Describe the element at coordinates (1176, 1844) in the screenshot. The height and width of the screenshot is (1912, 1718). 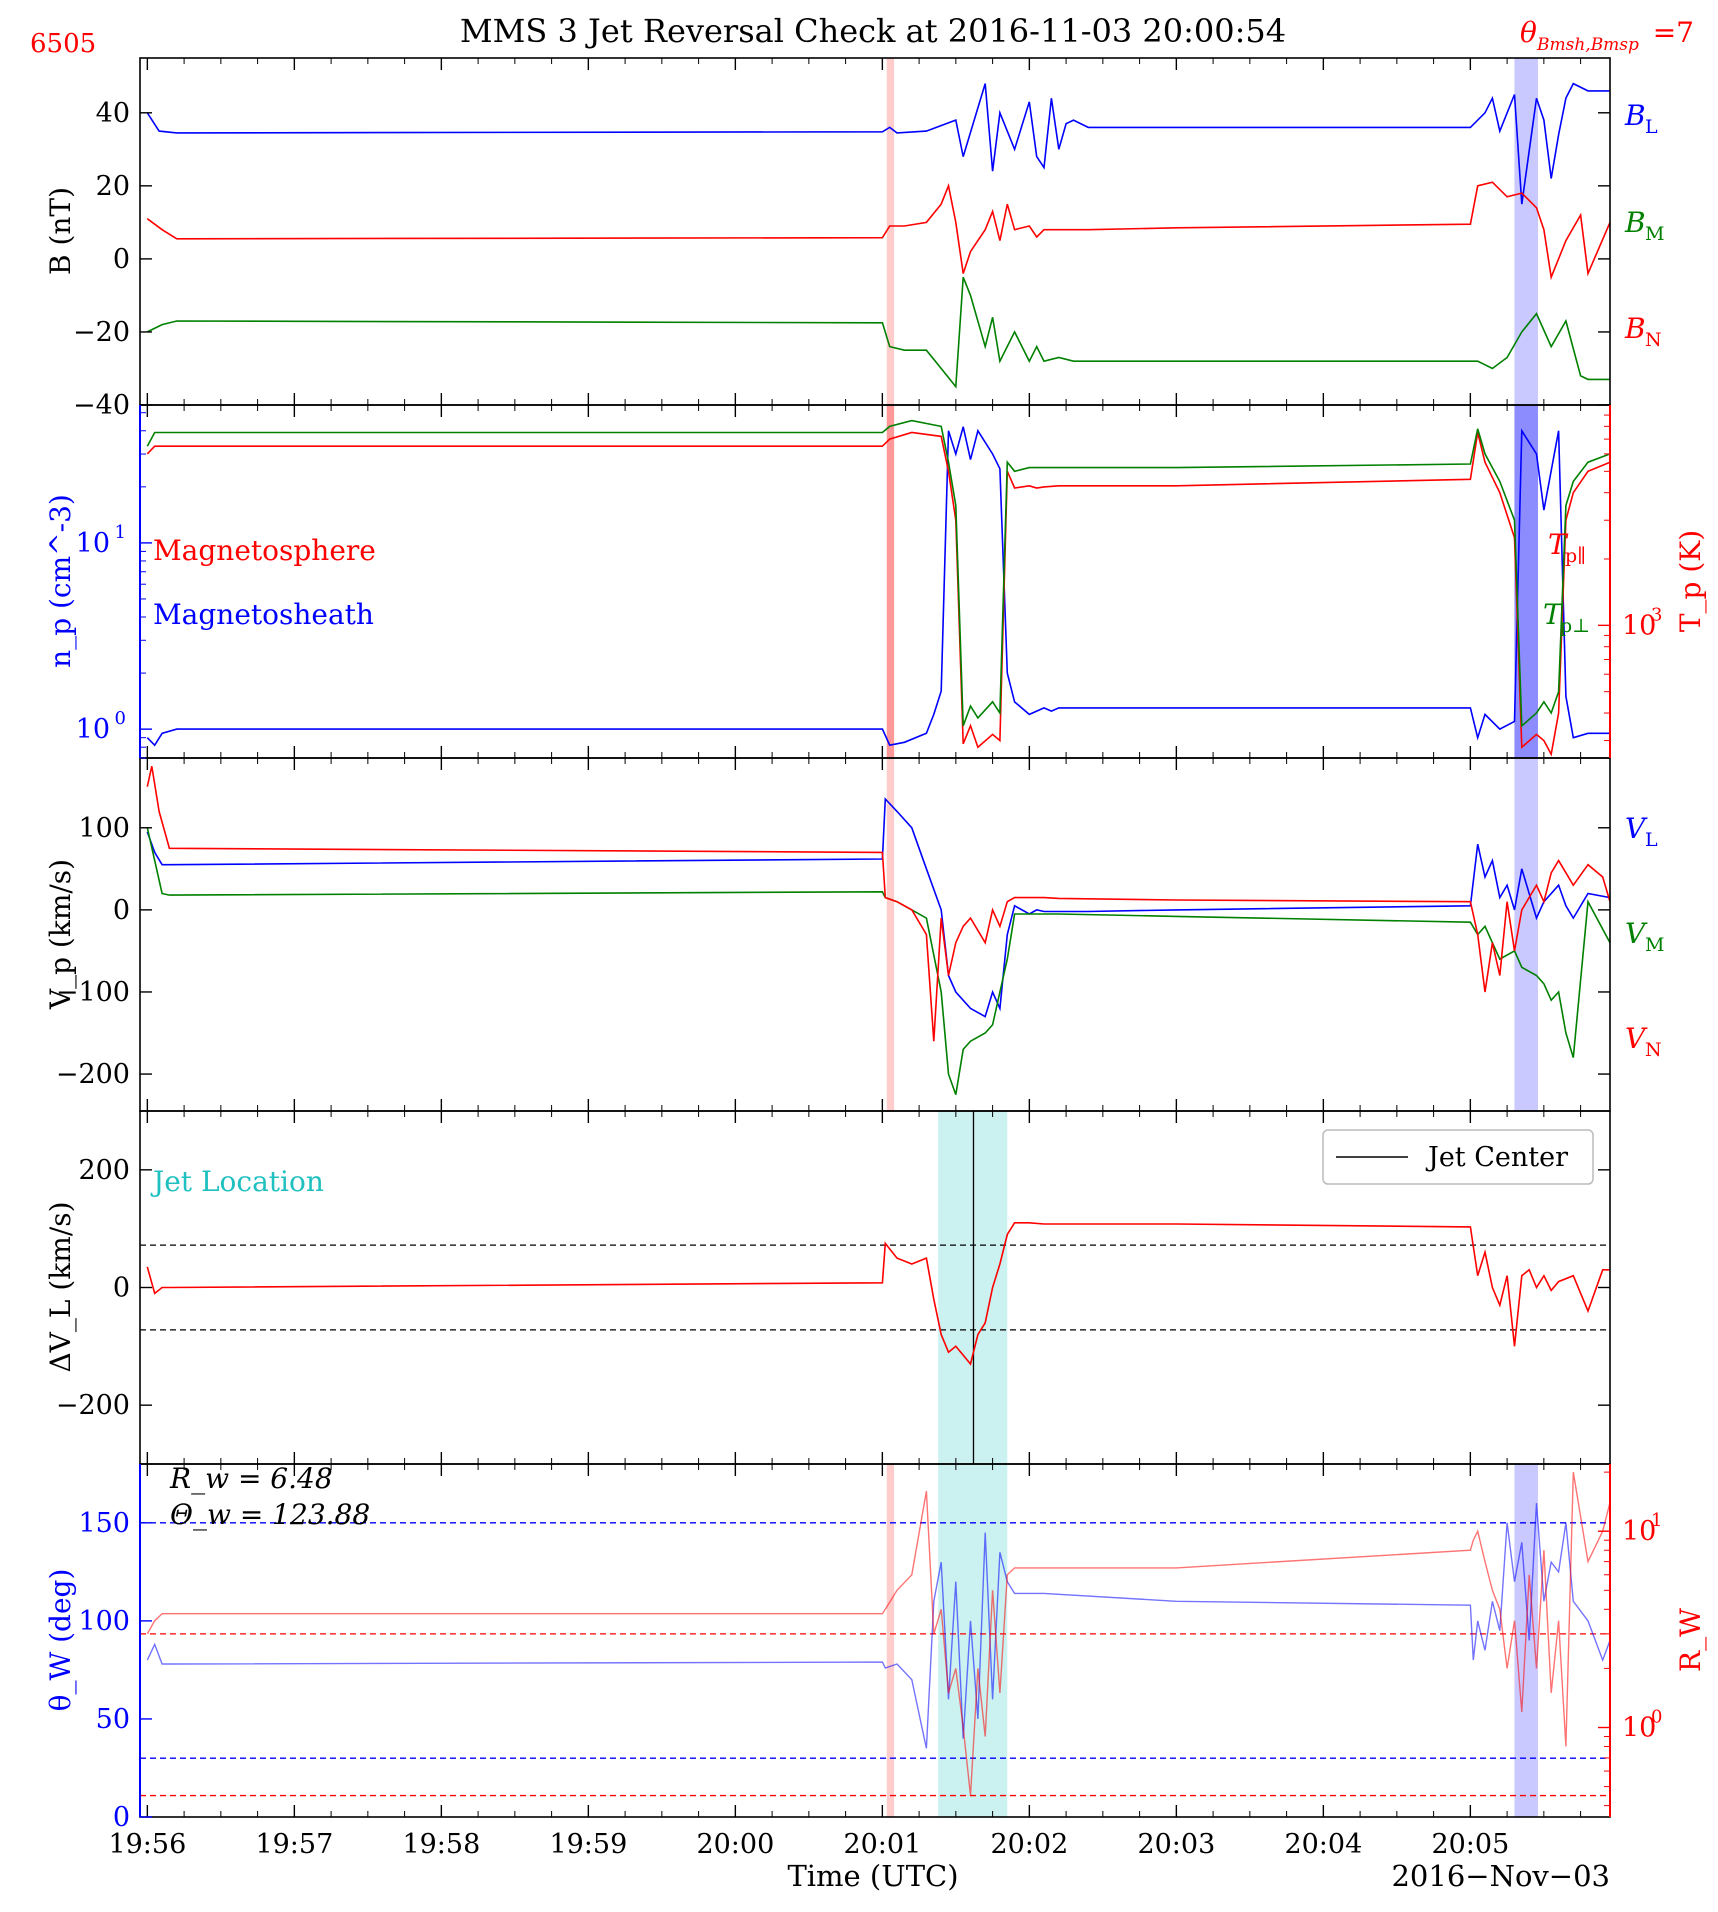
I see `x-tick-label: 20:03` at that location.